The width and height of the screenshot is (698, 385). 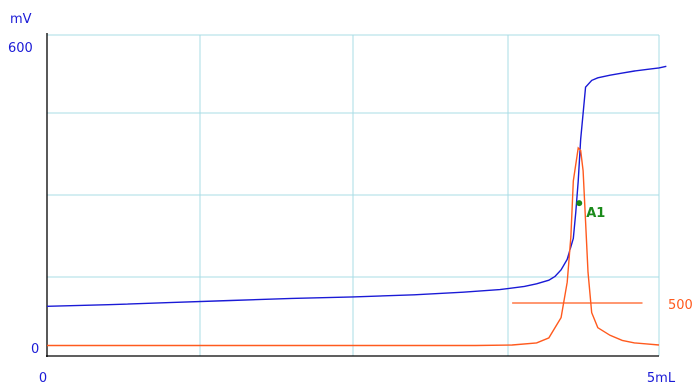 I want to click on x-tick-label-5ml: 5mL, so click(x=661, y=378).